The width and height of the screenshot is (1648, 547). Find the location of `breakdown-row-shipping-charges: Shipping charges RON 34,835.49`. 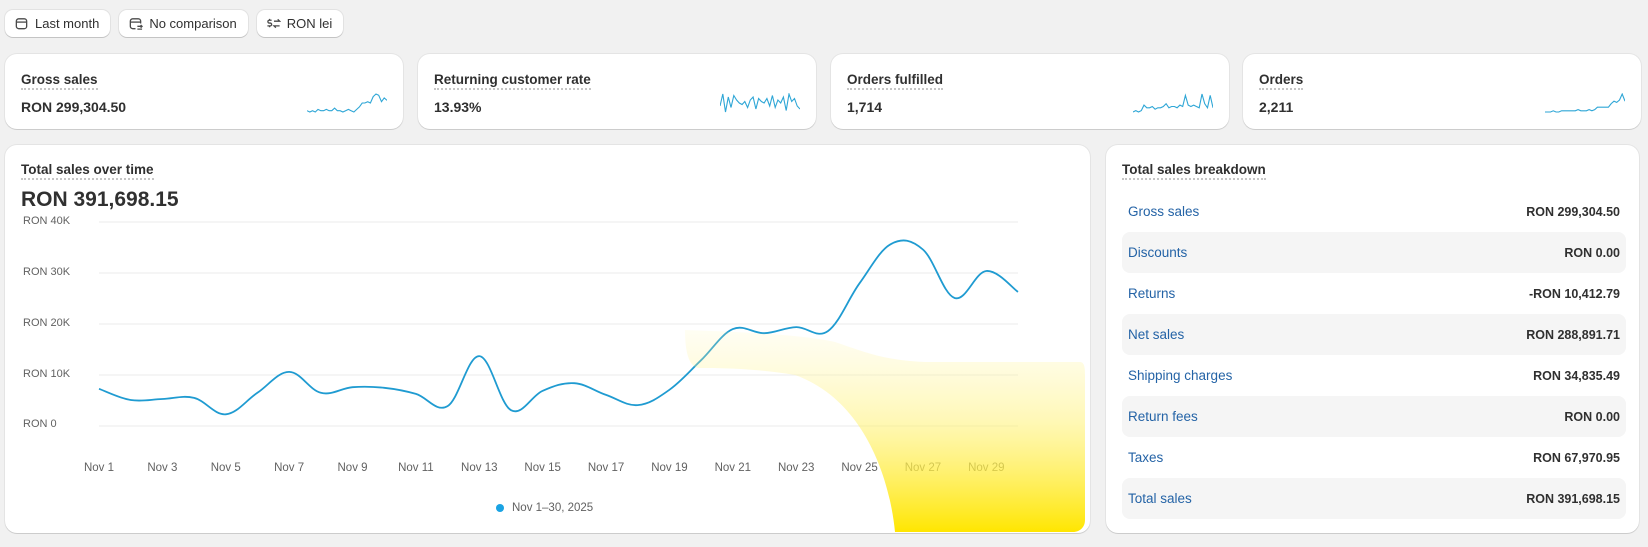

breakdown-row-shipping-charges: Shipping charges RON 34,835.49 is located at coordinates (1374, 375).